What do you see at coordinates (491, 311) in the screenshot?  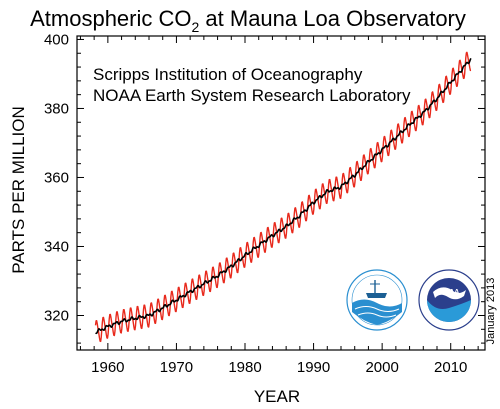 I see `date-note: January 2013` at bounding box center [491, 311].